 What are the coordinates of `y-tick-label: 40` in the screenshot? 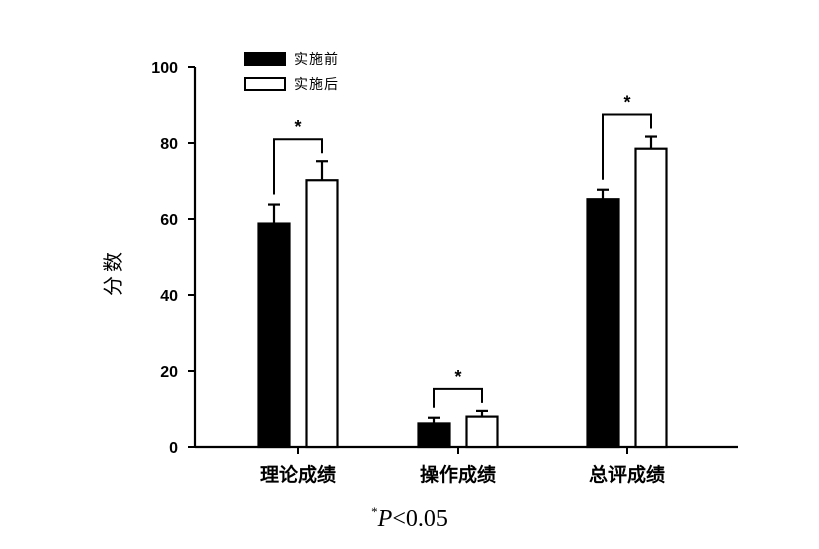 It's located at (169, 296).